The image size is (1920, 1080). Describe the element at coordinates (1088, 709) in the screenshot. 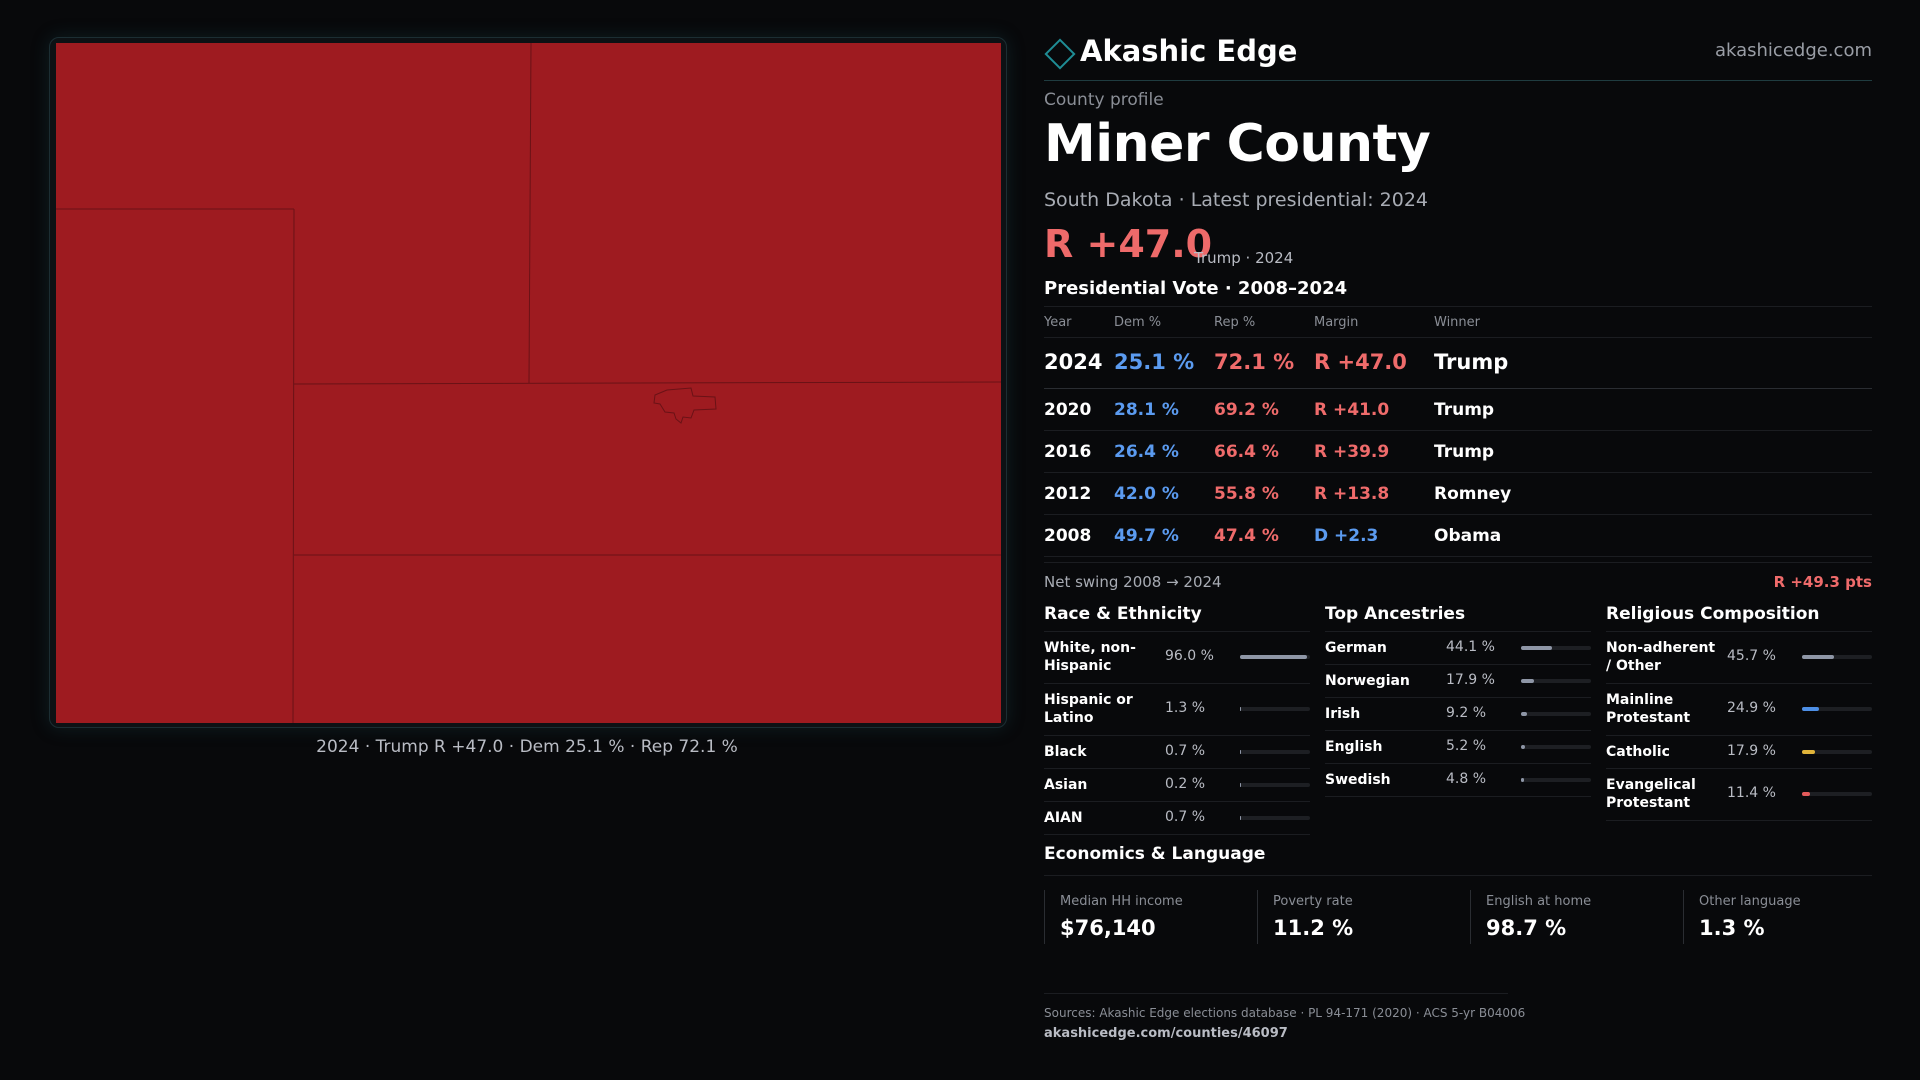

I see `race-label: Hispanic or Latino` at that location.